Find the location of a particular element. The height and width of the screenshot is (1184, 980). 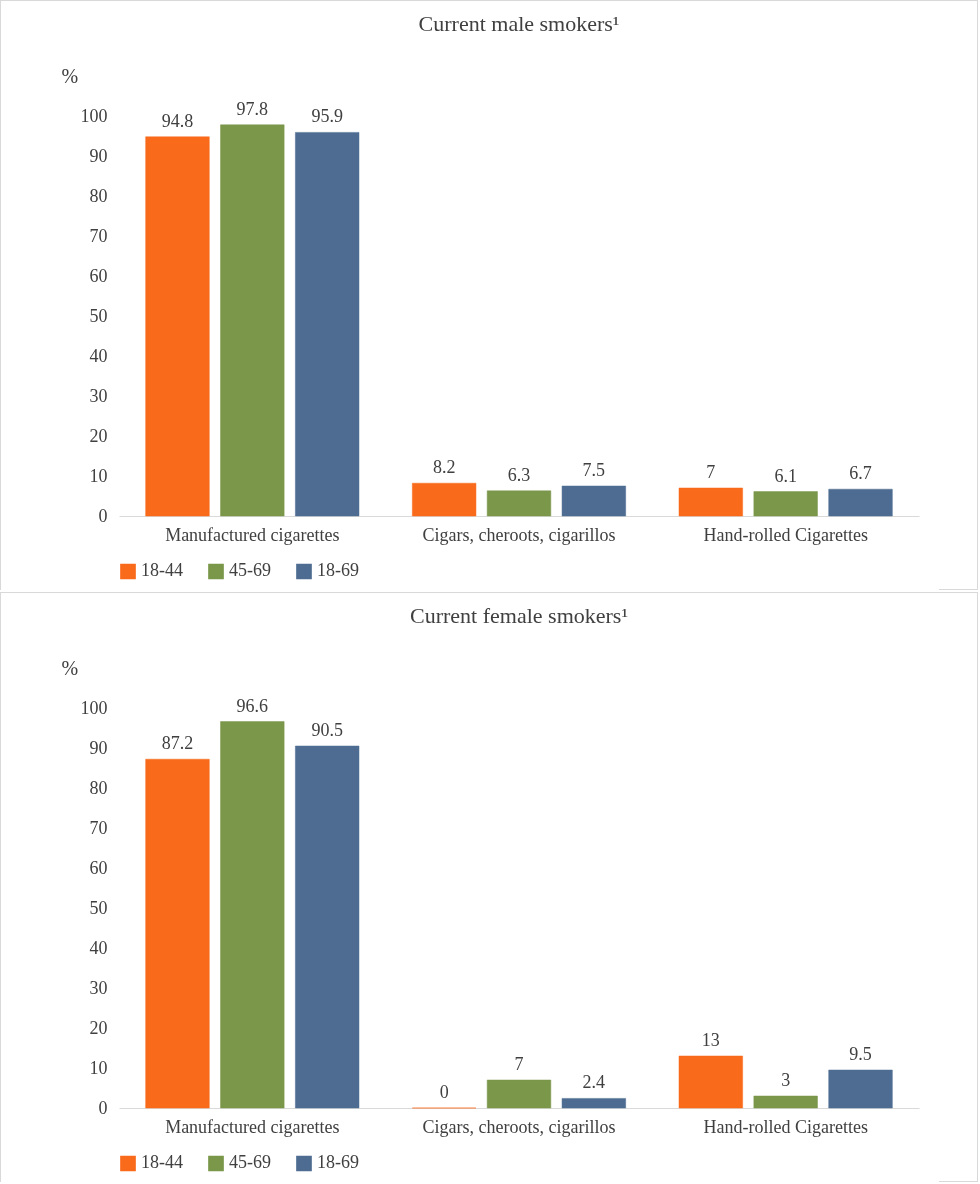

data-label: 96.6 is located at coordinates (252, 705).